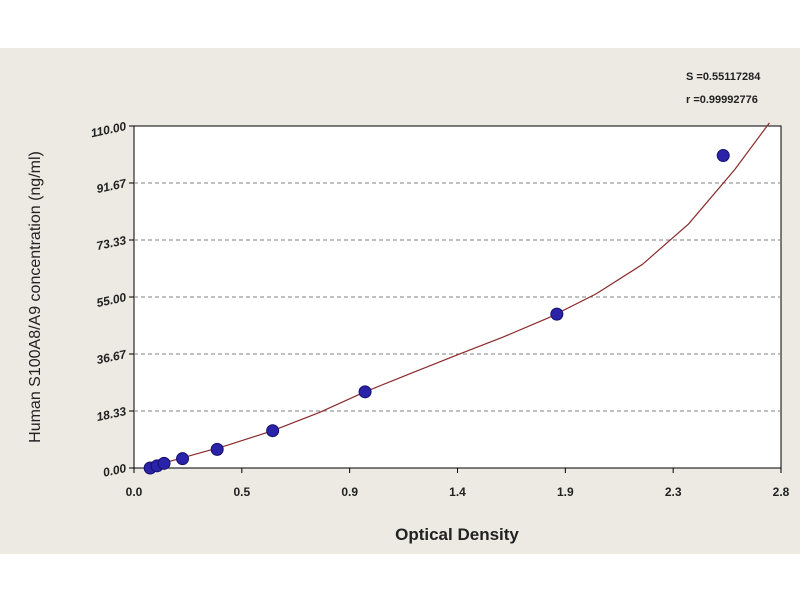 The height and width of the screenshot is (600, 800). Describe the element at coordinates (111, 243) in the screenshot. I see `y-tick-label: 73.33` at that location.